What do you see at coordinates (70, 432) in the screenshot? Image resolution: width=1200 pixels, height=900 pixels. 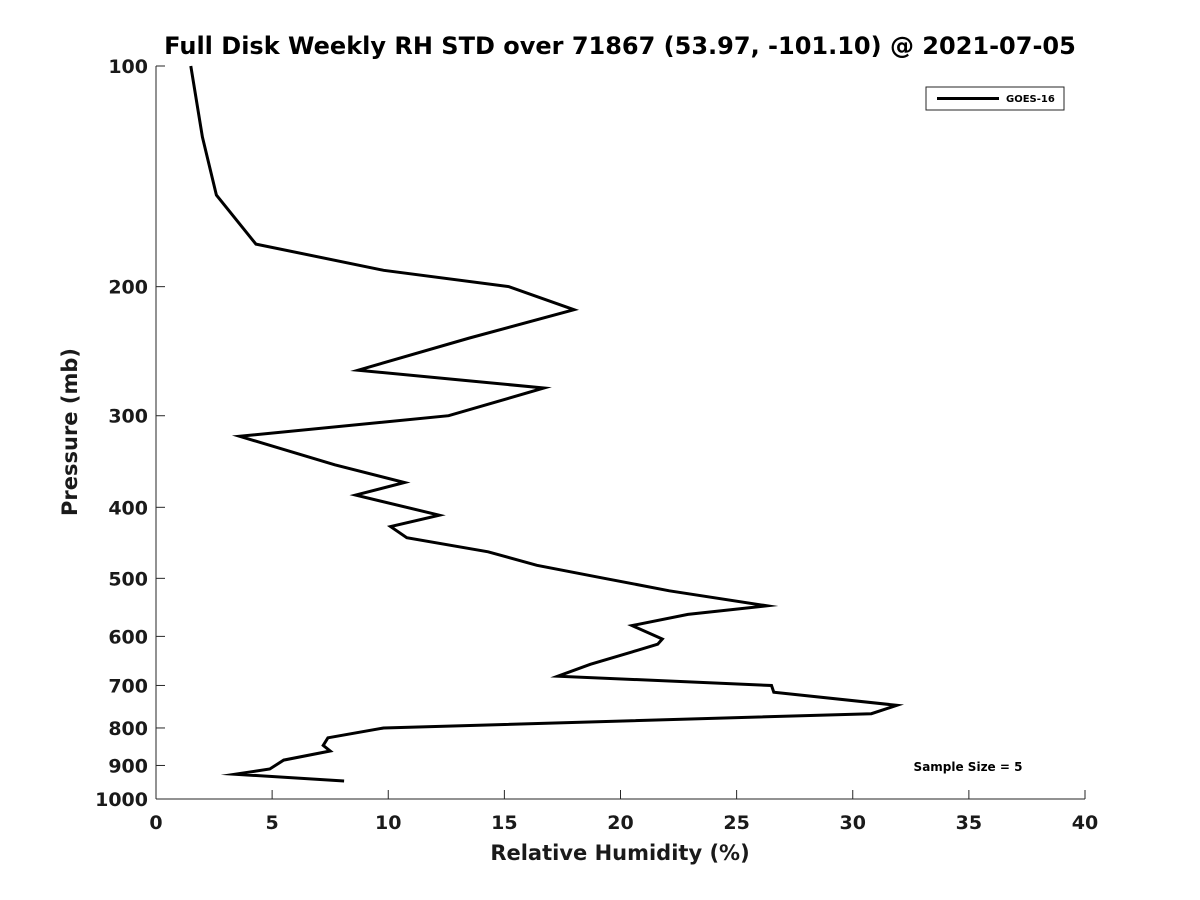 I see `y-axis-label: Pressure (mb)` at bounding box center [70, 432].